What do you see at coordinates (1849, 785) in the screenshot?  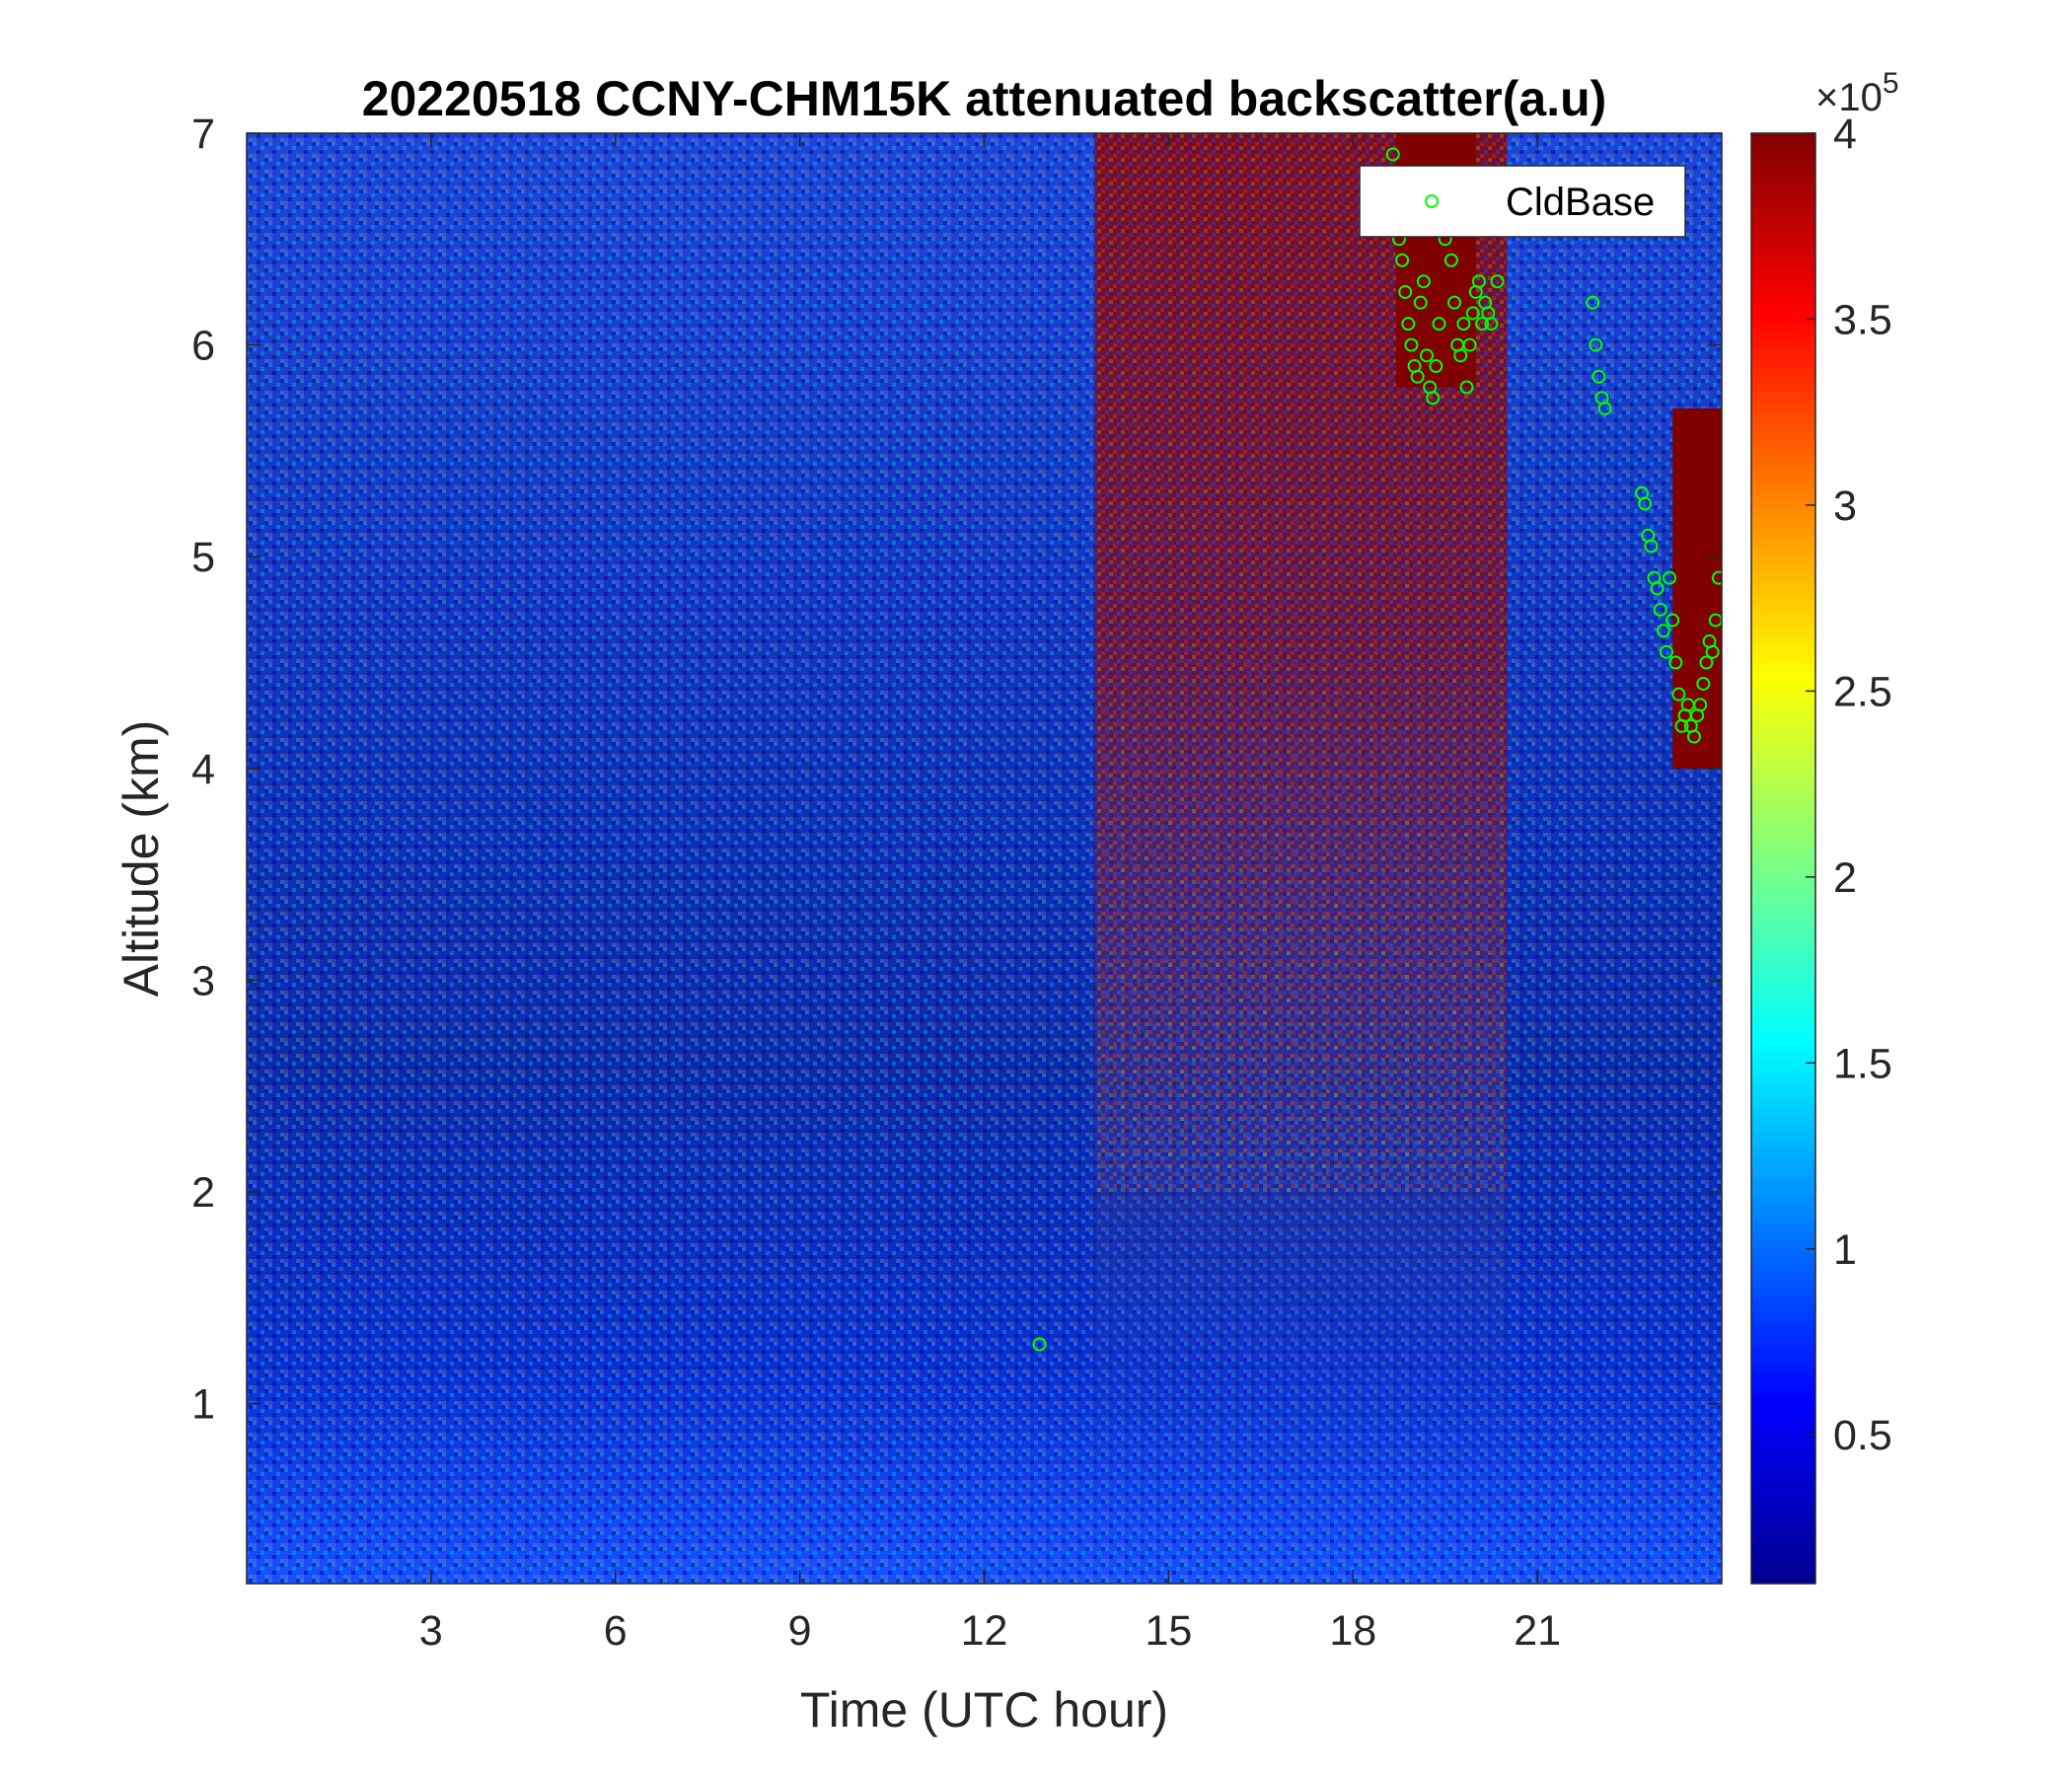 I see `colorbar-ticks: 0.5 1 1.5 2 2.5 3 3.5 4` at bounding box center [1849, 785].